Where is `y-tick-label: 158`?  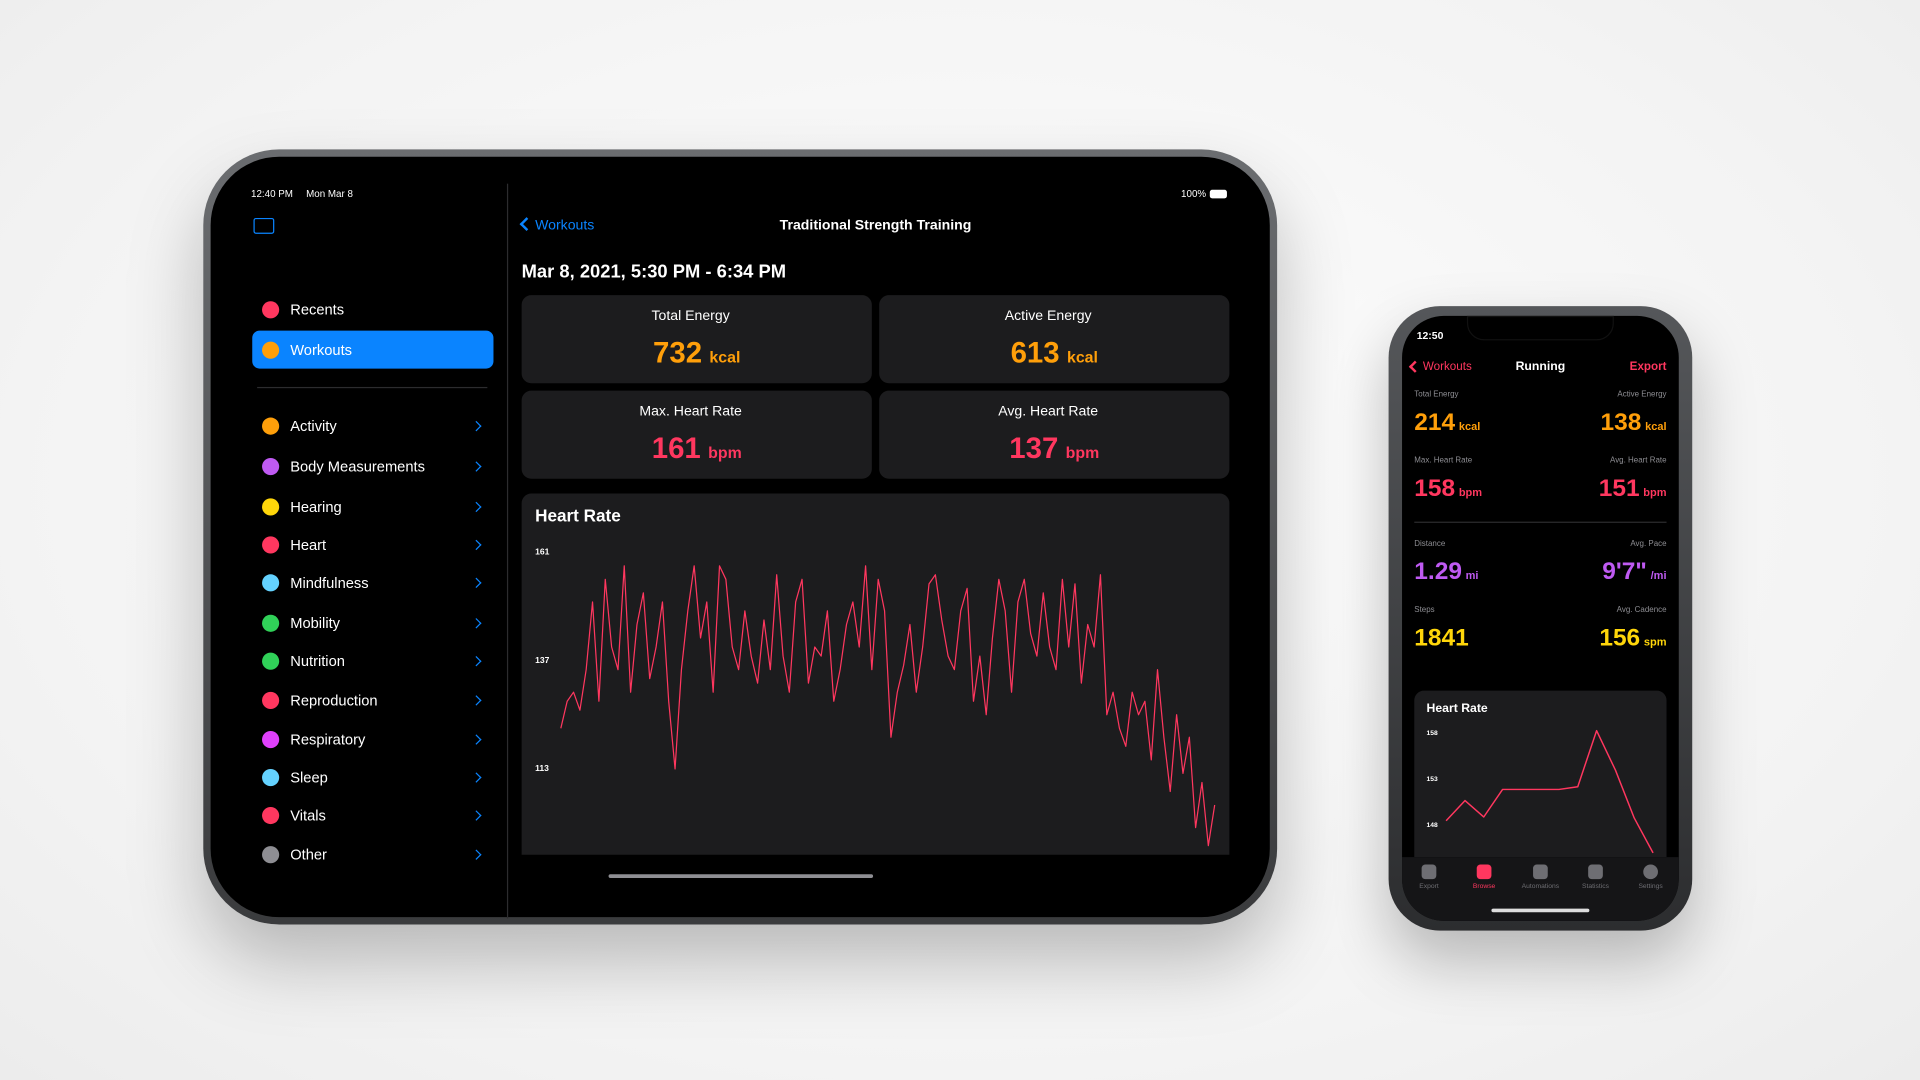 y-tick-label: 158 is located at coordinates (1432, 733).